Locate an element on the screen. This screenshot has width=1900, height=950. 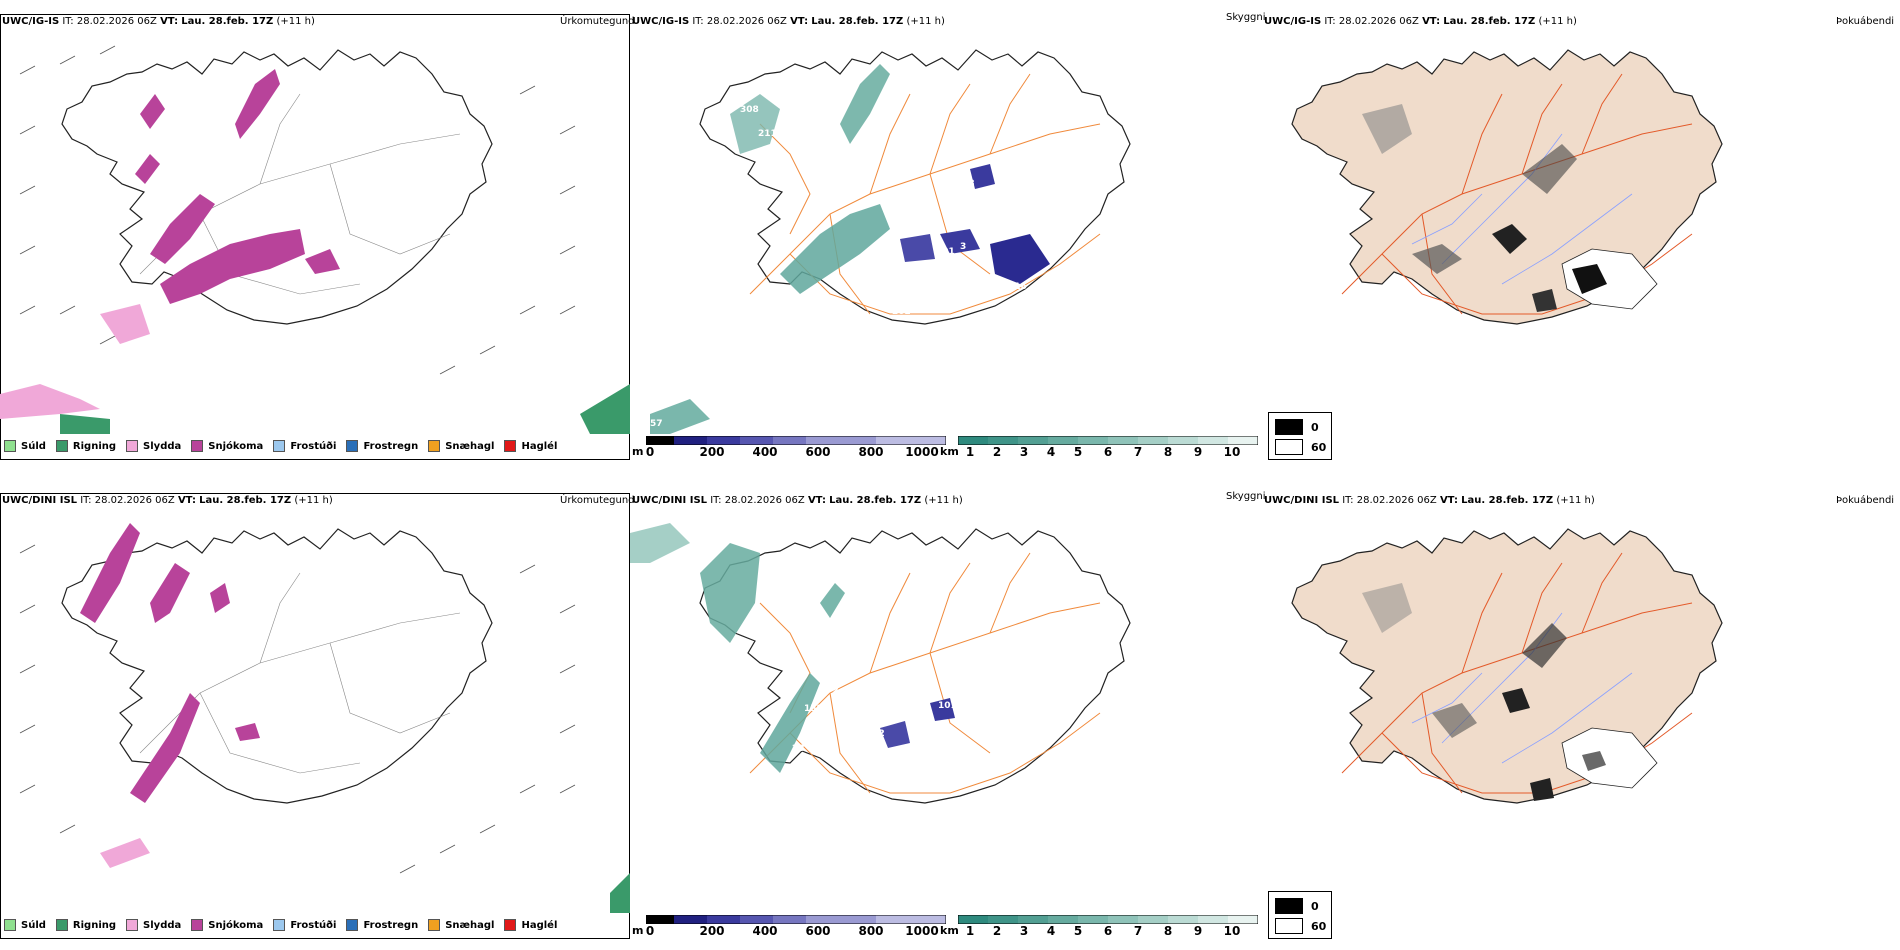
cloud-label: 33 is located at coordinates (794, 661).